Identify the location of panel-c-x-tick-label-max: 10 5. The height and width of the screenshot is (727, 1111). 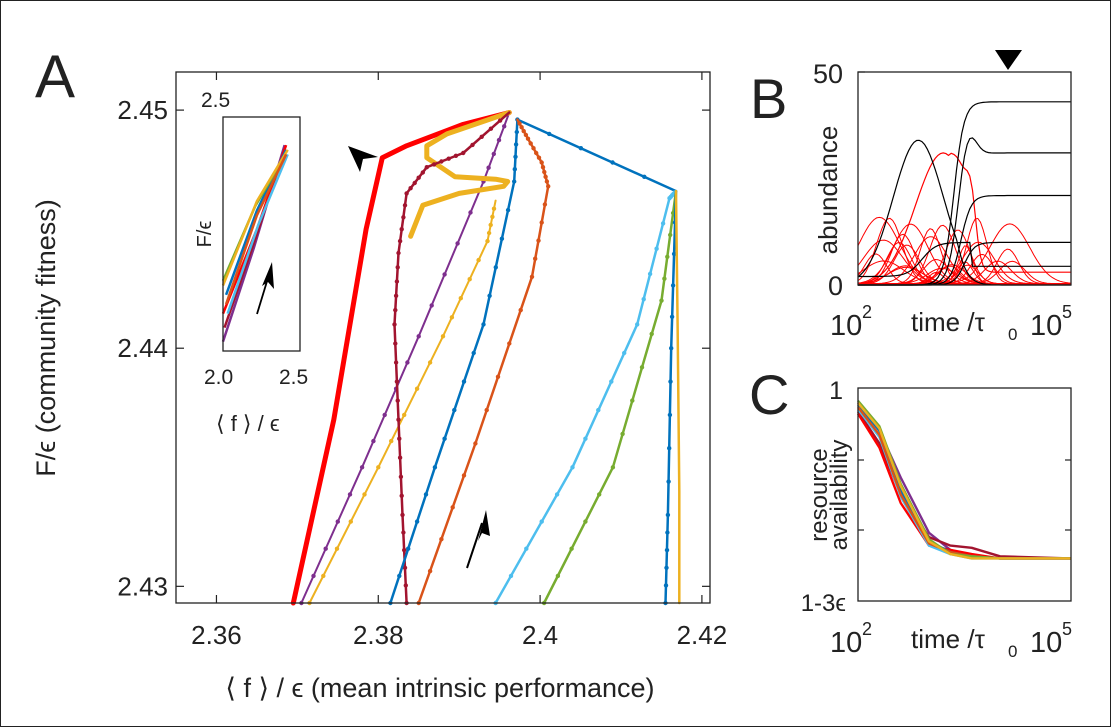
(1051, 639).